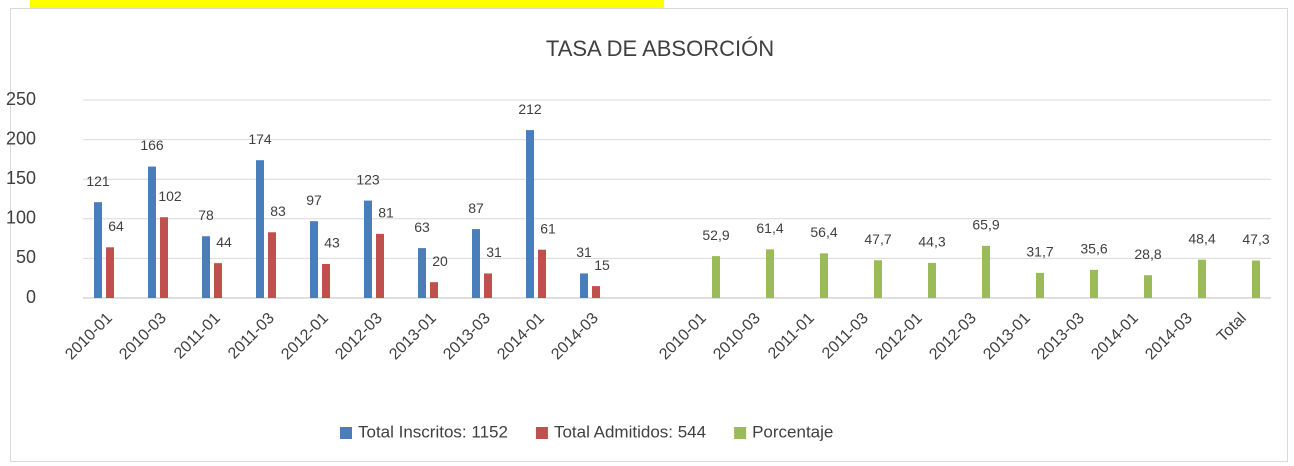 The width and height of the screenshot is (1294, 466). What do you see at coordinates (152, 145) in the screenshot?
I see `data-label: 166` at bounding box center [152, 145].